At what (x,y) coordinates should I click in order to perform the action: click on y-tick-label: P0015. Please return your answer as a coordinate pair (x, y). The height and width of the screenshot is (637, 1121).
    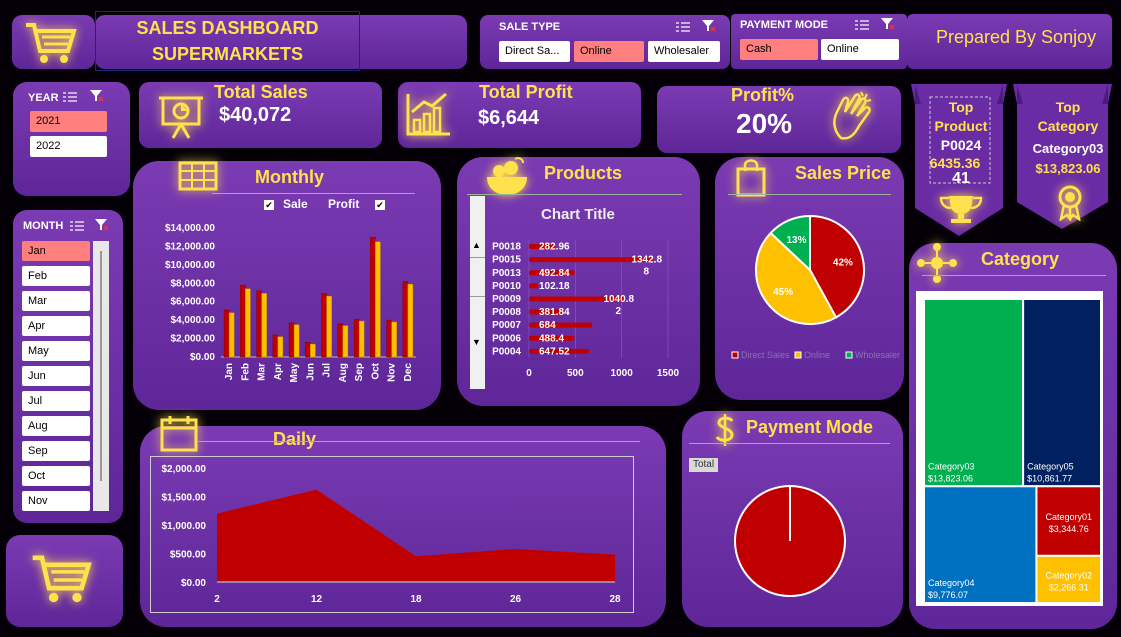
    Looking at the image, I should click on (506, 260).